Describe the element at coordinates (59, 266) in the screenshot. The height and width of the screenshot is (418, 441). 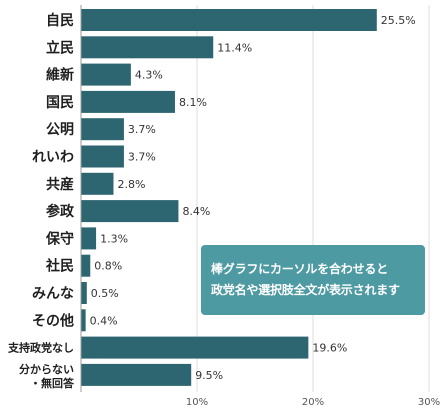
I see `category-label: 社民` at that location.